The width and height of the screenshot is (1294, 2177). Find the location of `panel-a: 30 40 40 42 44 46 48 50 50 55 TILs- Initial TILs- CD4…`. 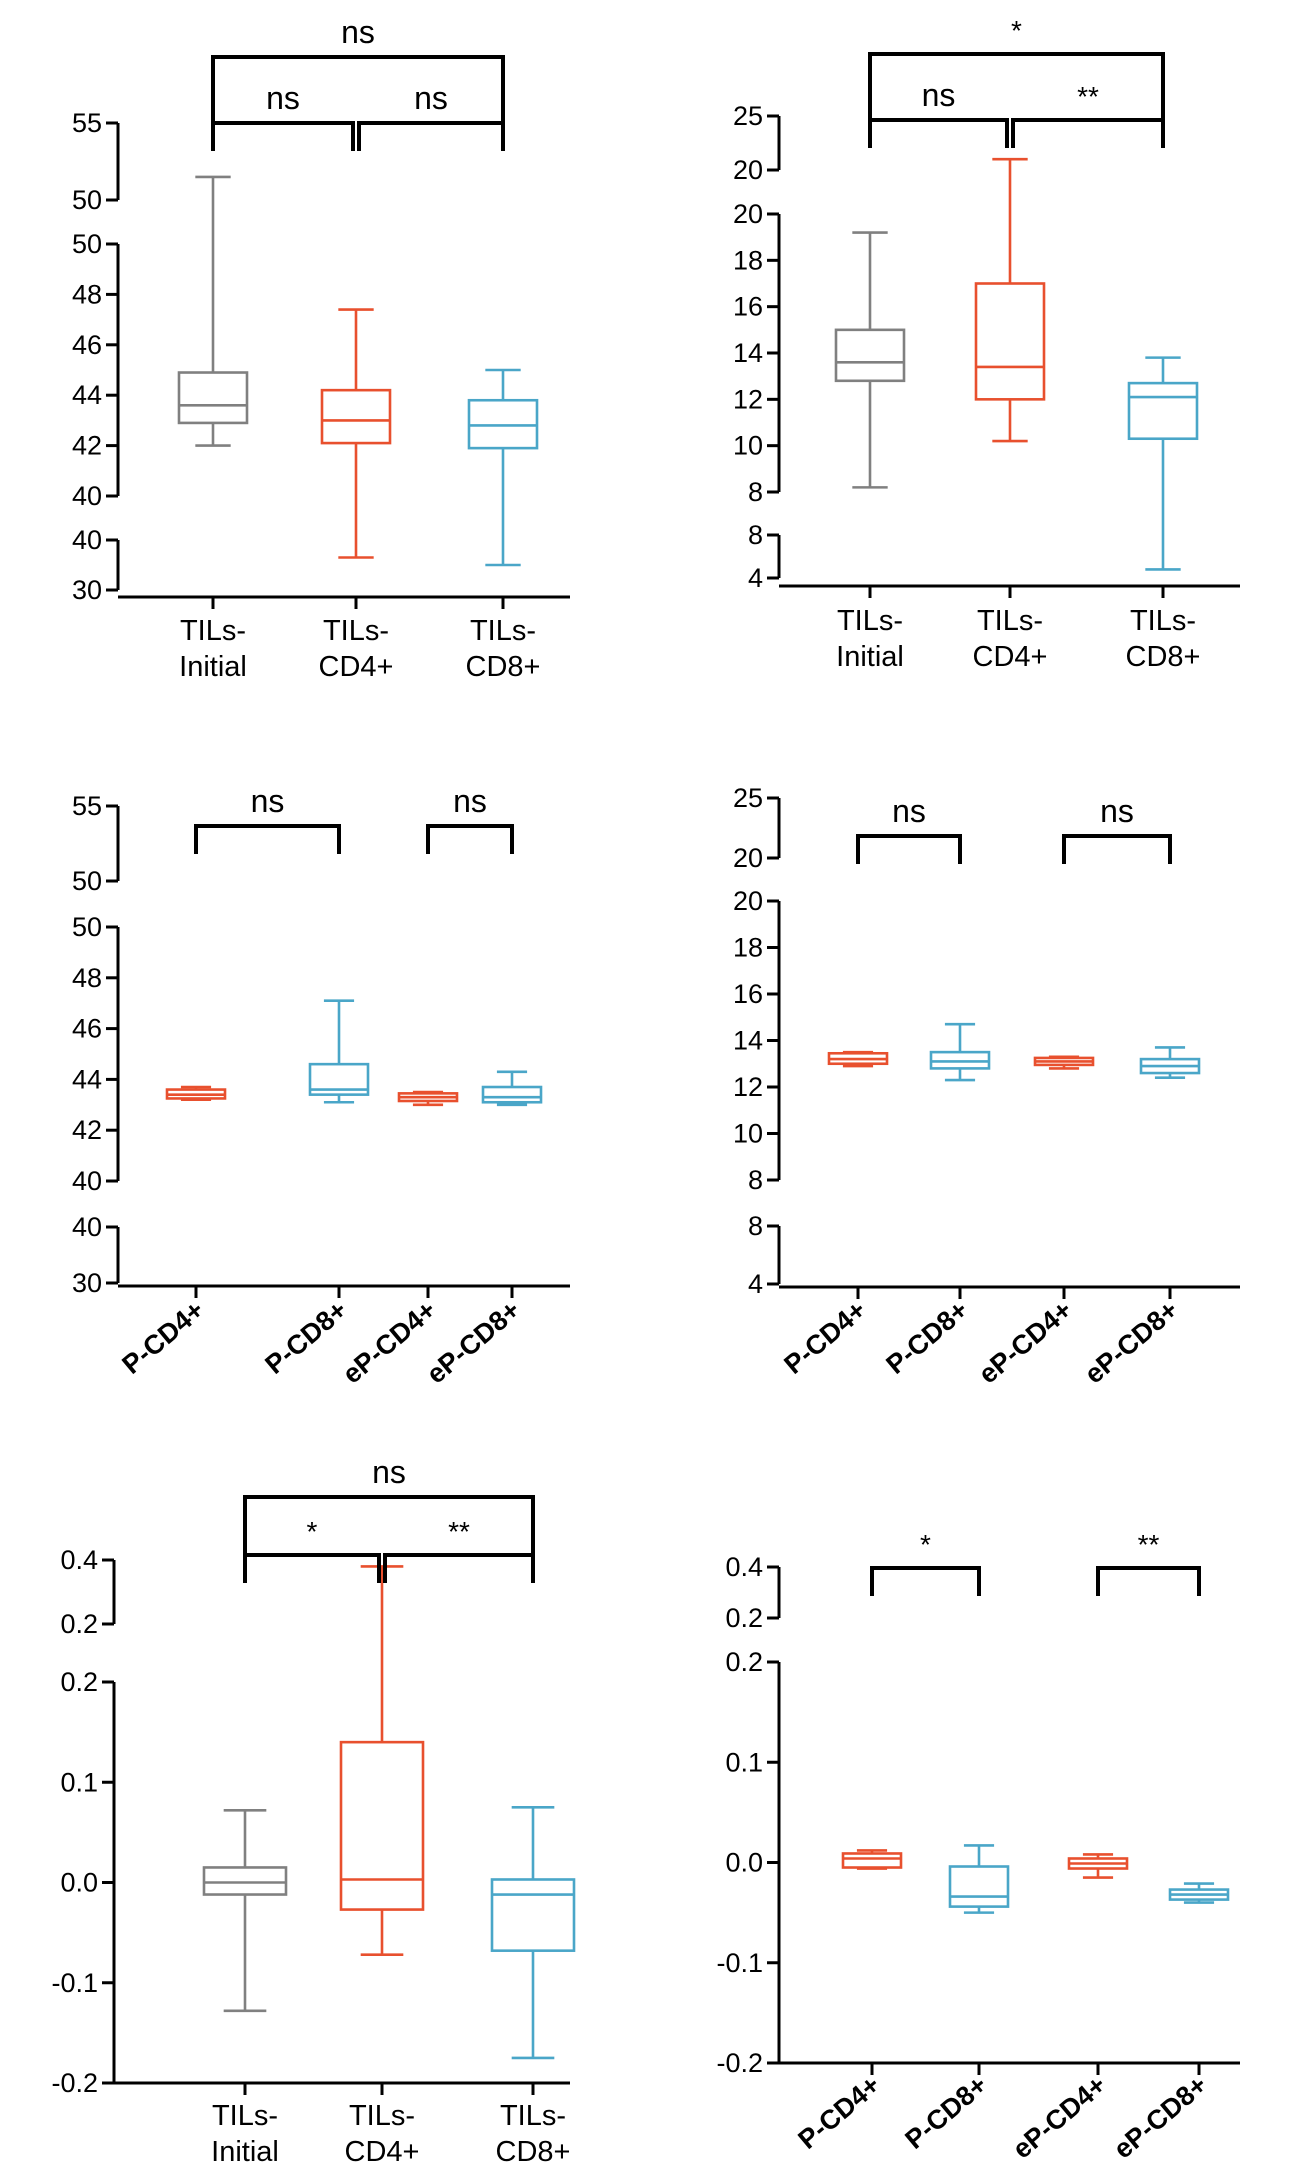

panel-a: 30 40 40 42 44 46 48 50 50 55 TILs- Initial TILs- CD4… is located at coordinates (321, 348).